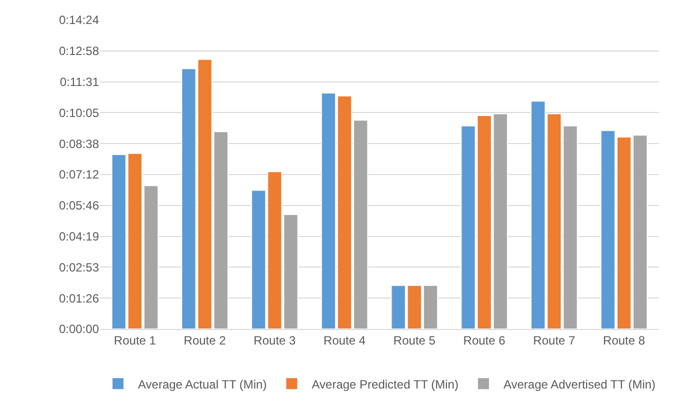  Describe the element at coordinates (414, 340) in the screenshot. I see `x-tick-label: Route 5` at that location.